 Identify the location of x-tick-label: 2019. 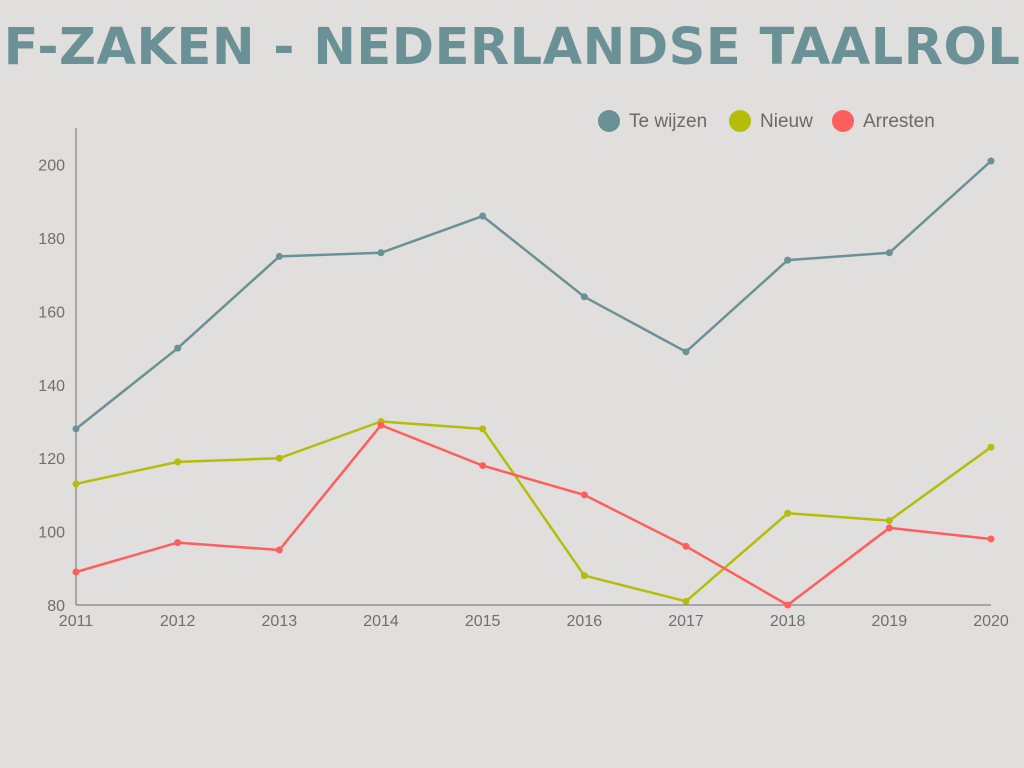
(890, 621).